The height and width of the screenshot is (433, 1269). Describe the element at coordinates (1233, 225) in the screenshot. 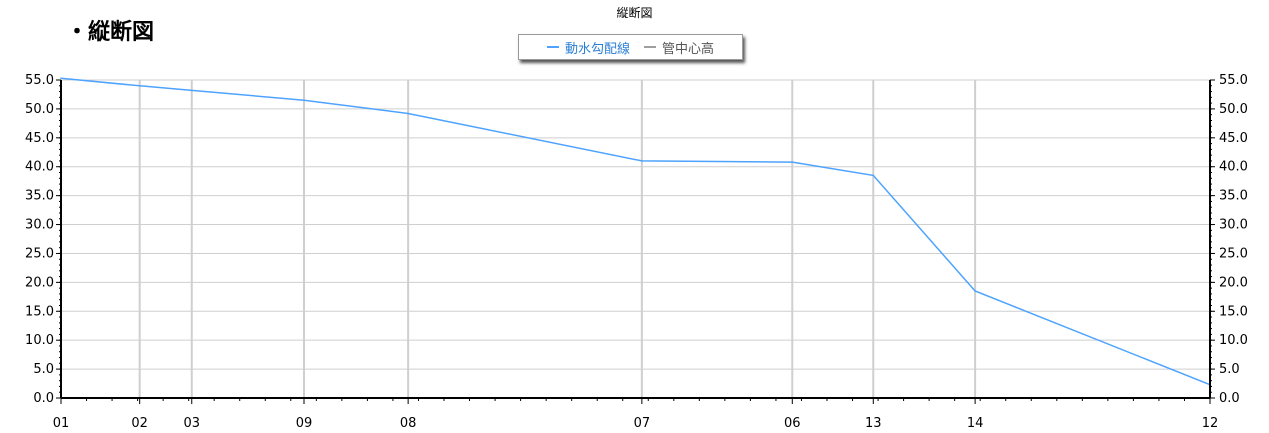

I see `y-tick-label-right: 30.0` at that location.